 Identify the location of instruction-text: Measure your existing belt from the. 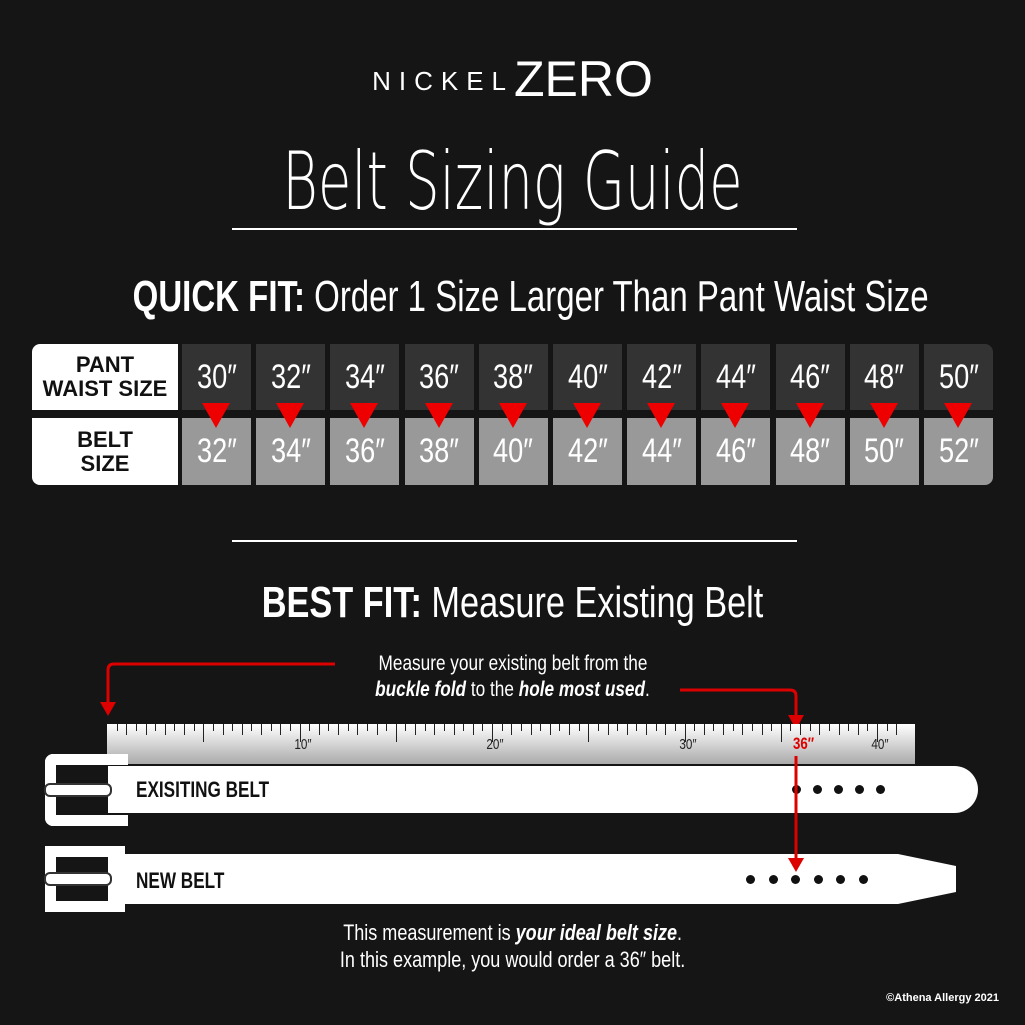
(512, 663).